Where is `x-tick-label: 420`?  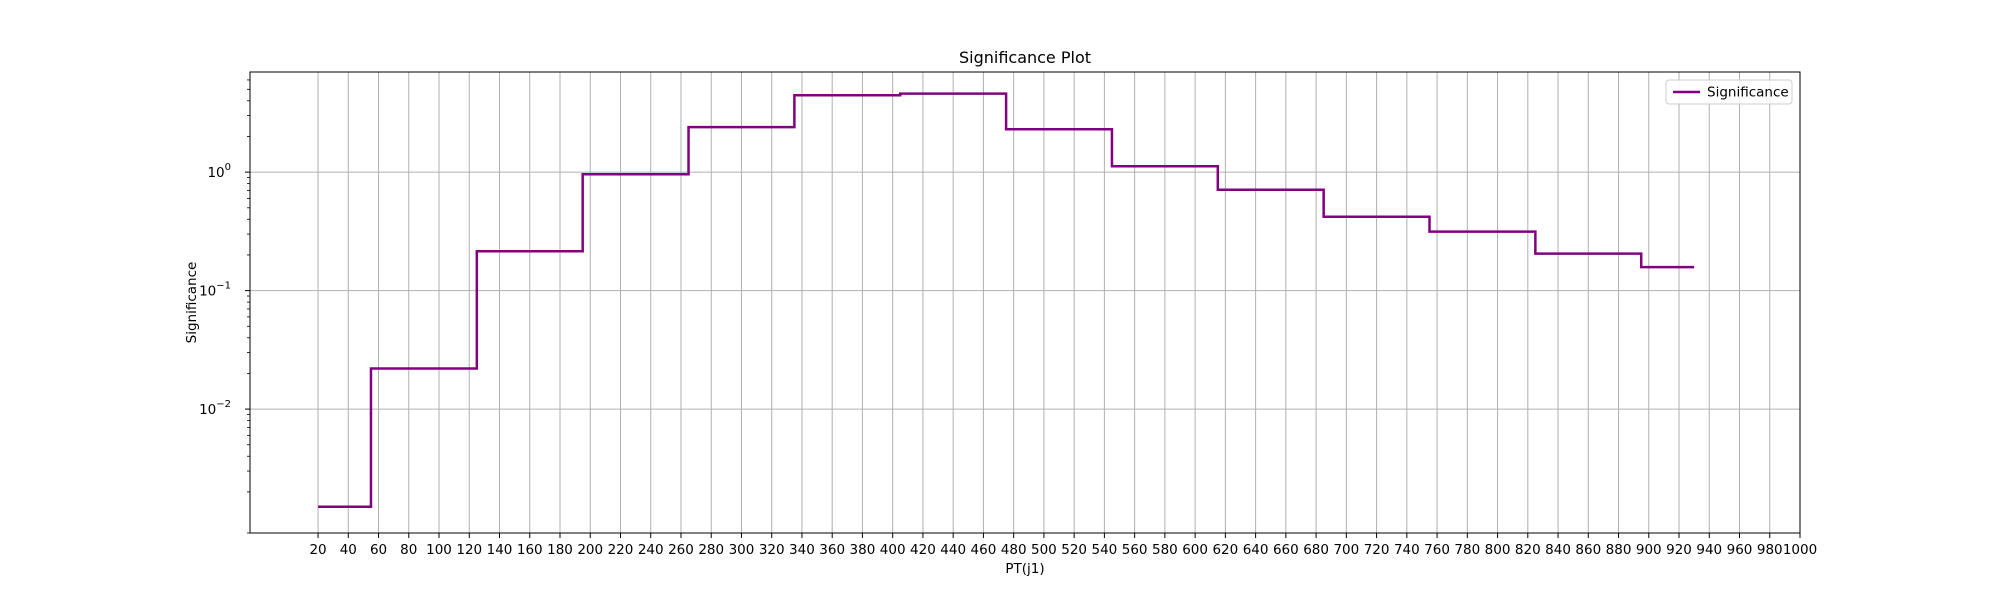
x-tick-label: 420 is located at coordinates (923, 550).